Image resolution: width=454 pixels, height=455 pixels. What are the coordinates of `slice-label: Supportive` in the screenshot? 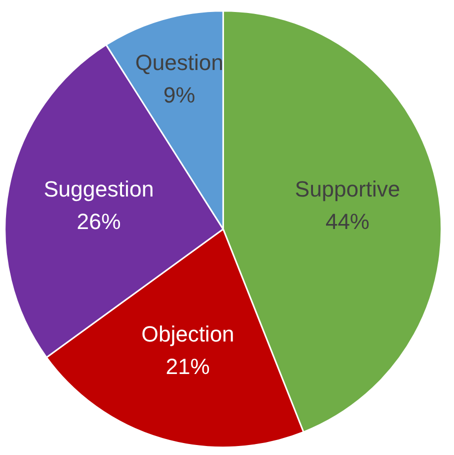 It's located at (347, 189).